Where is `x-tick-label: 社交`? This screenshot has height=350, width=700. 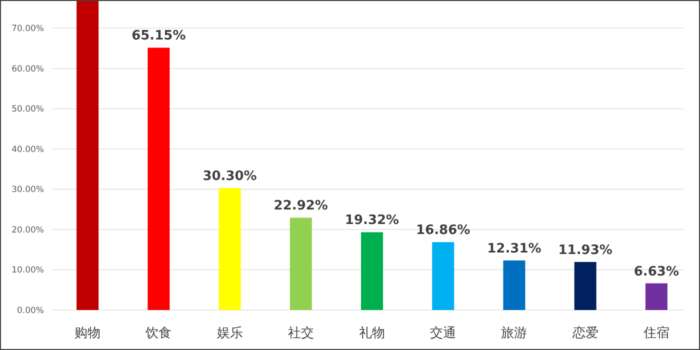 x-tick-label: 社交 is located at coordinates (301, 333).